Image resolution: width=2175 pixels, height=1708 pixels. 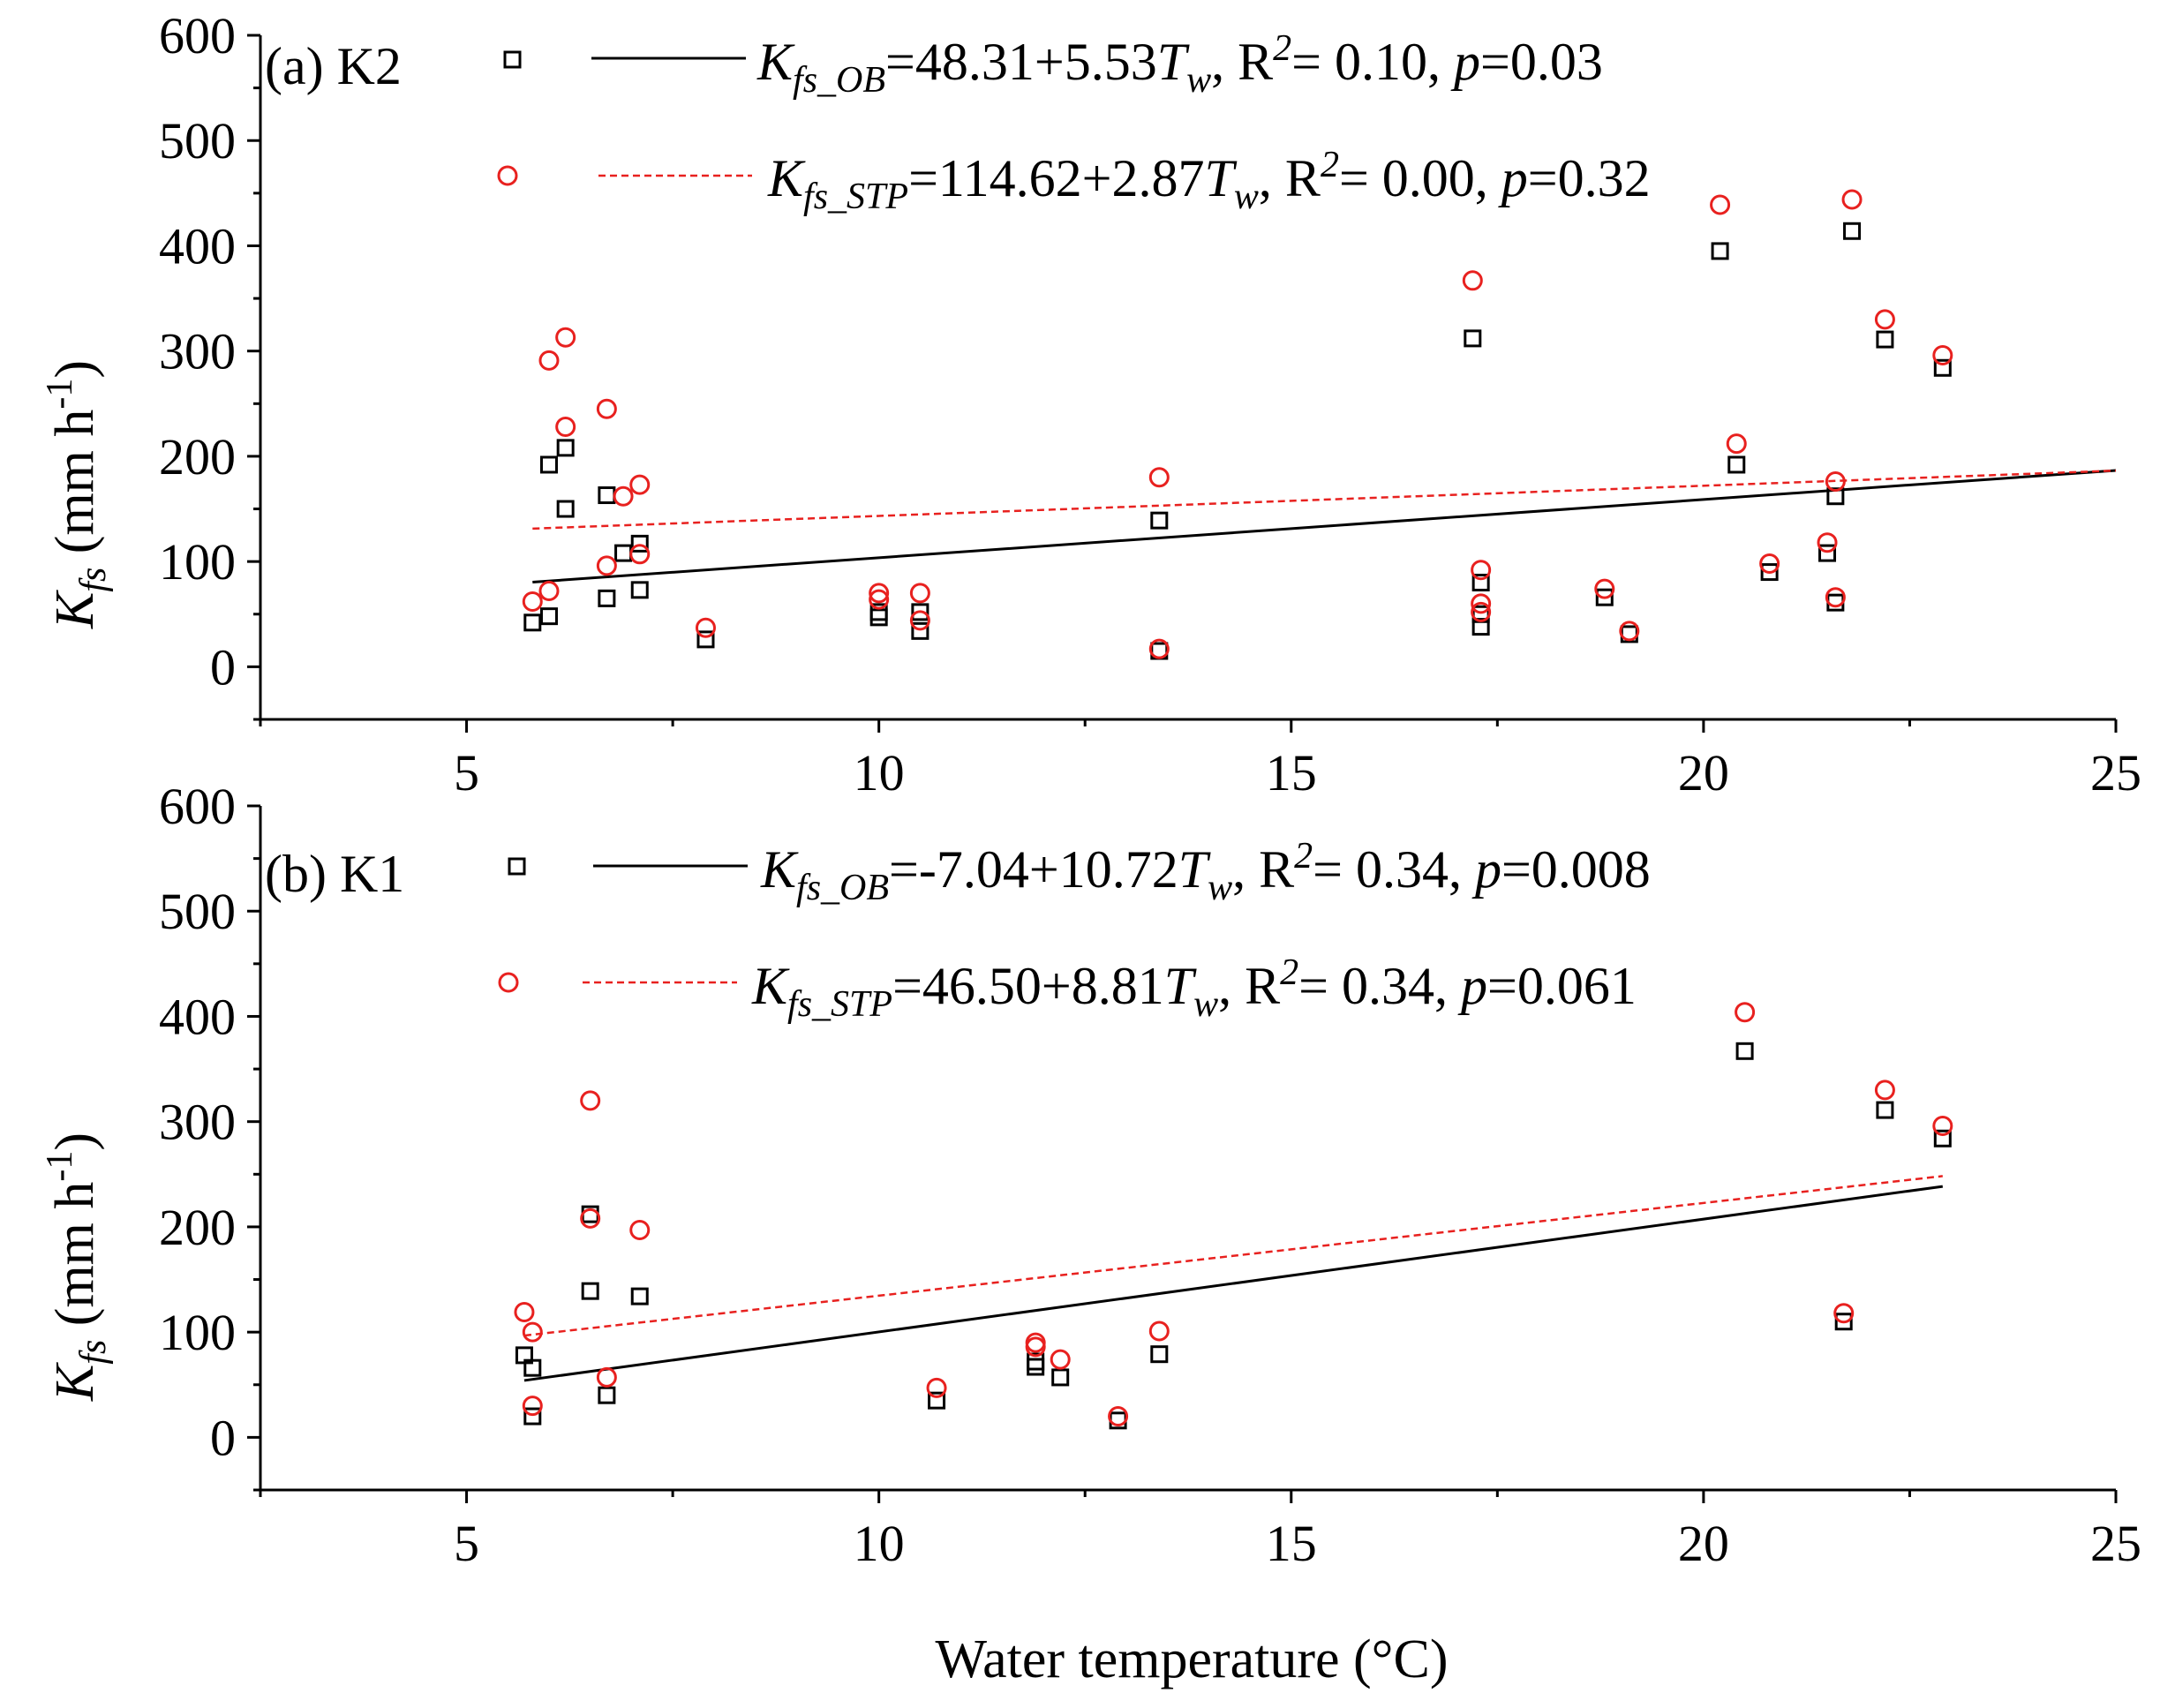 I want to click on legend-circle-marker, so click(x=508, y=176).